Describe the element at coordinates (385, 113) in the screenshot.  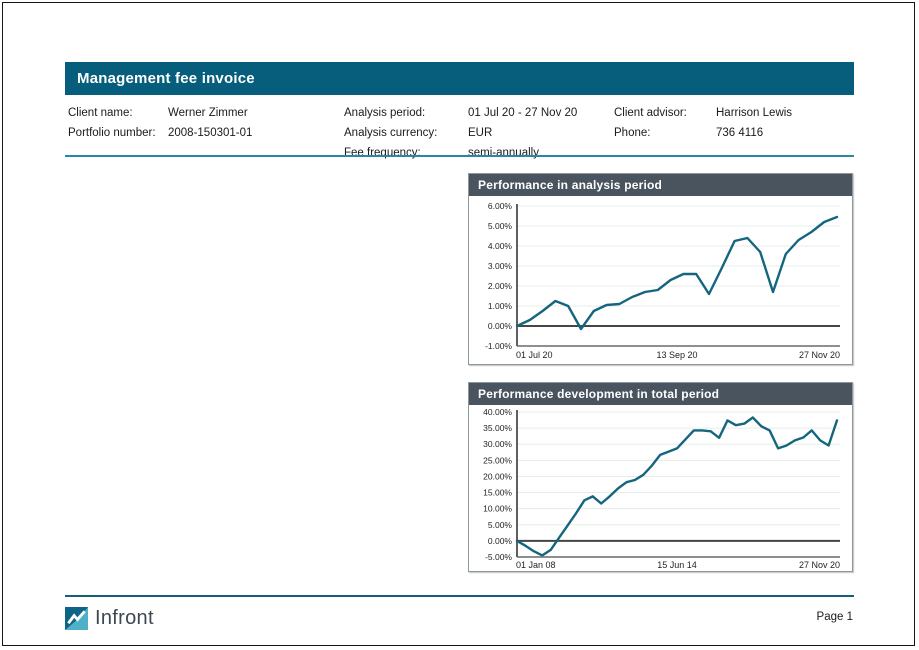
I see `analysis-period-label: Analysis period:` at that location.